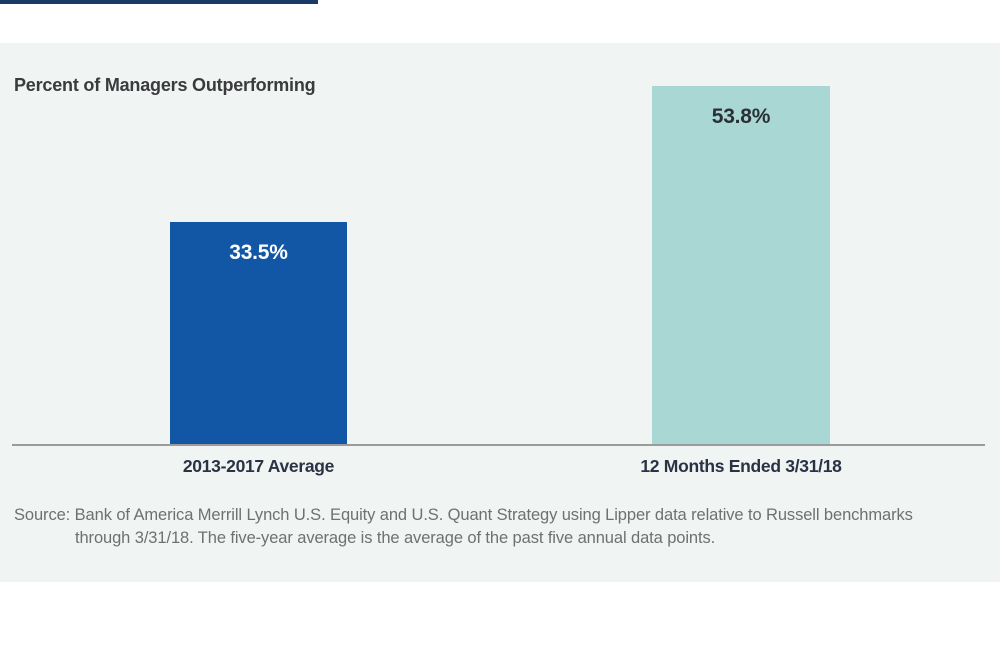  I want to click on bar-value-label: 33.5%, so click(258, 252).